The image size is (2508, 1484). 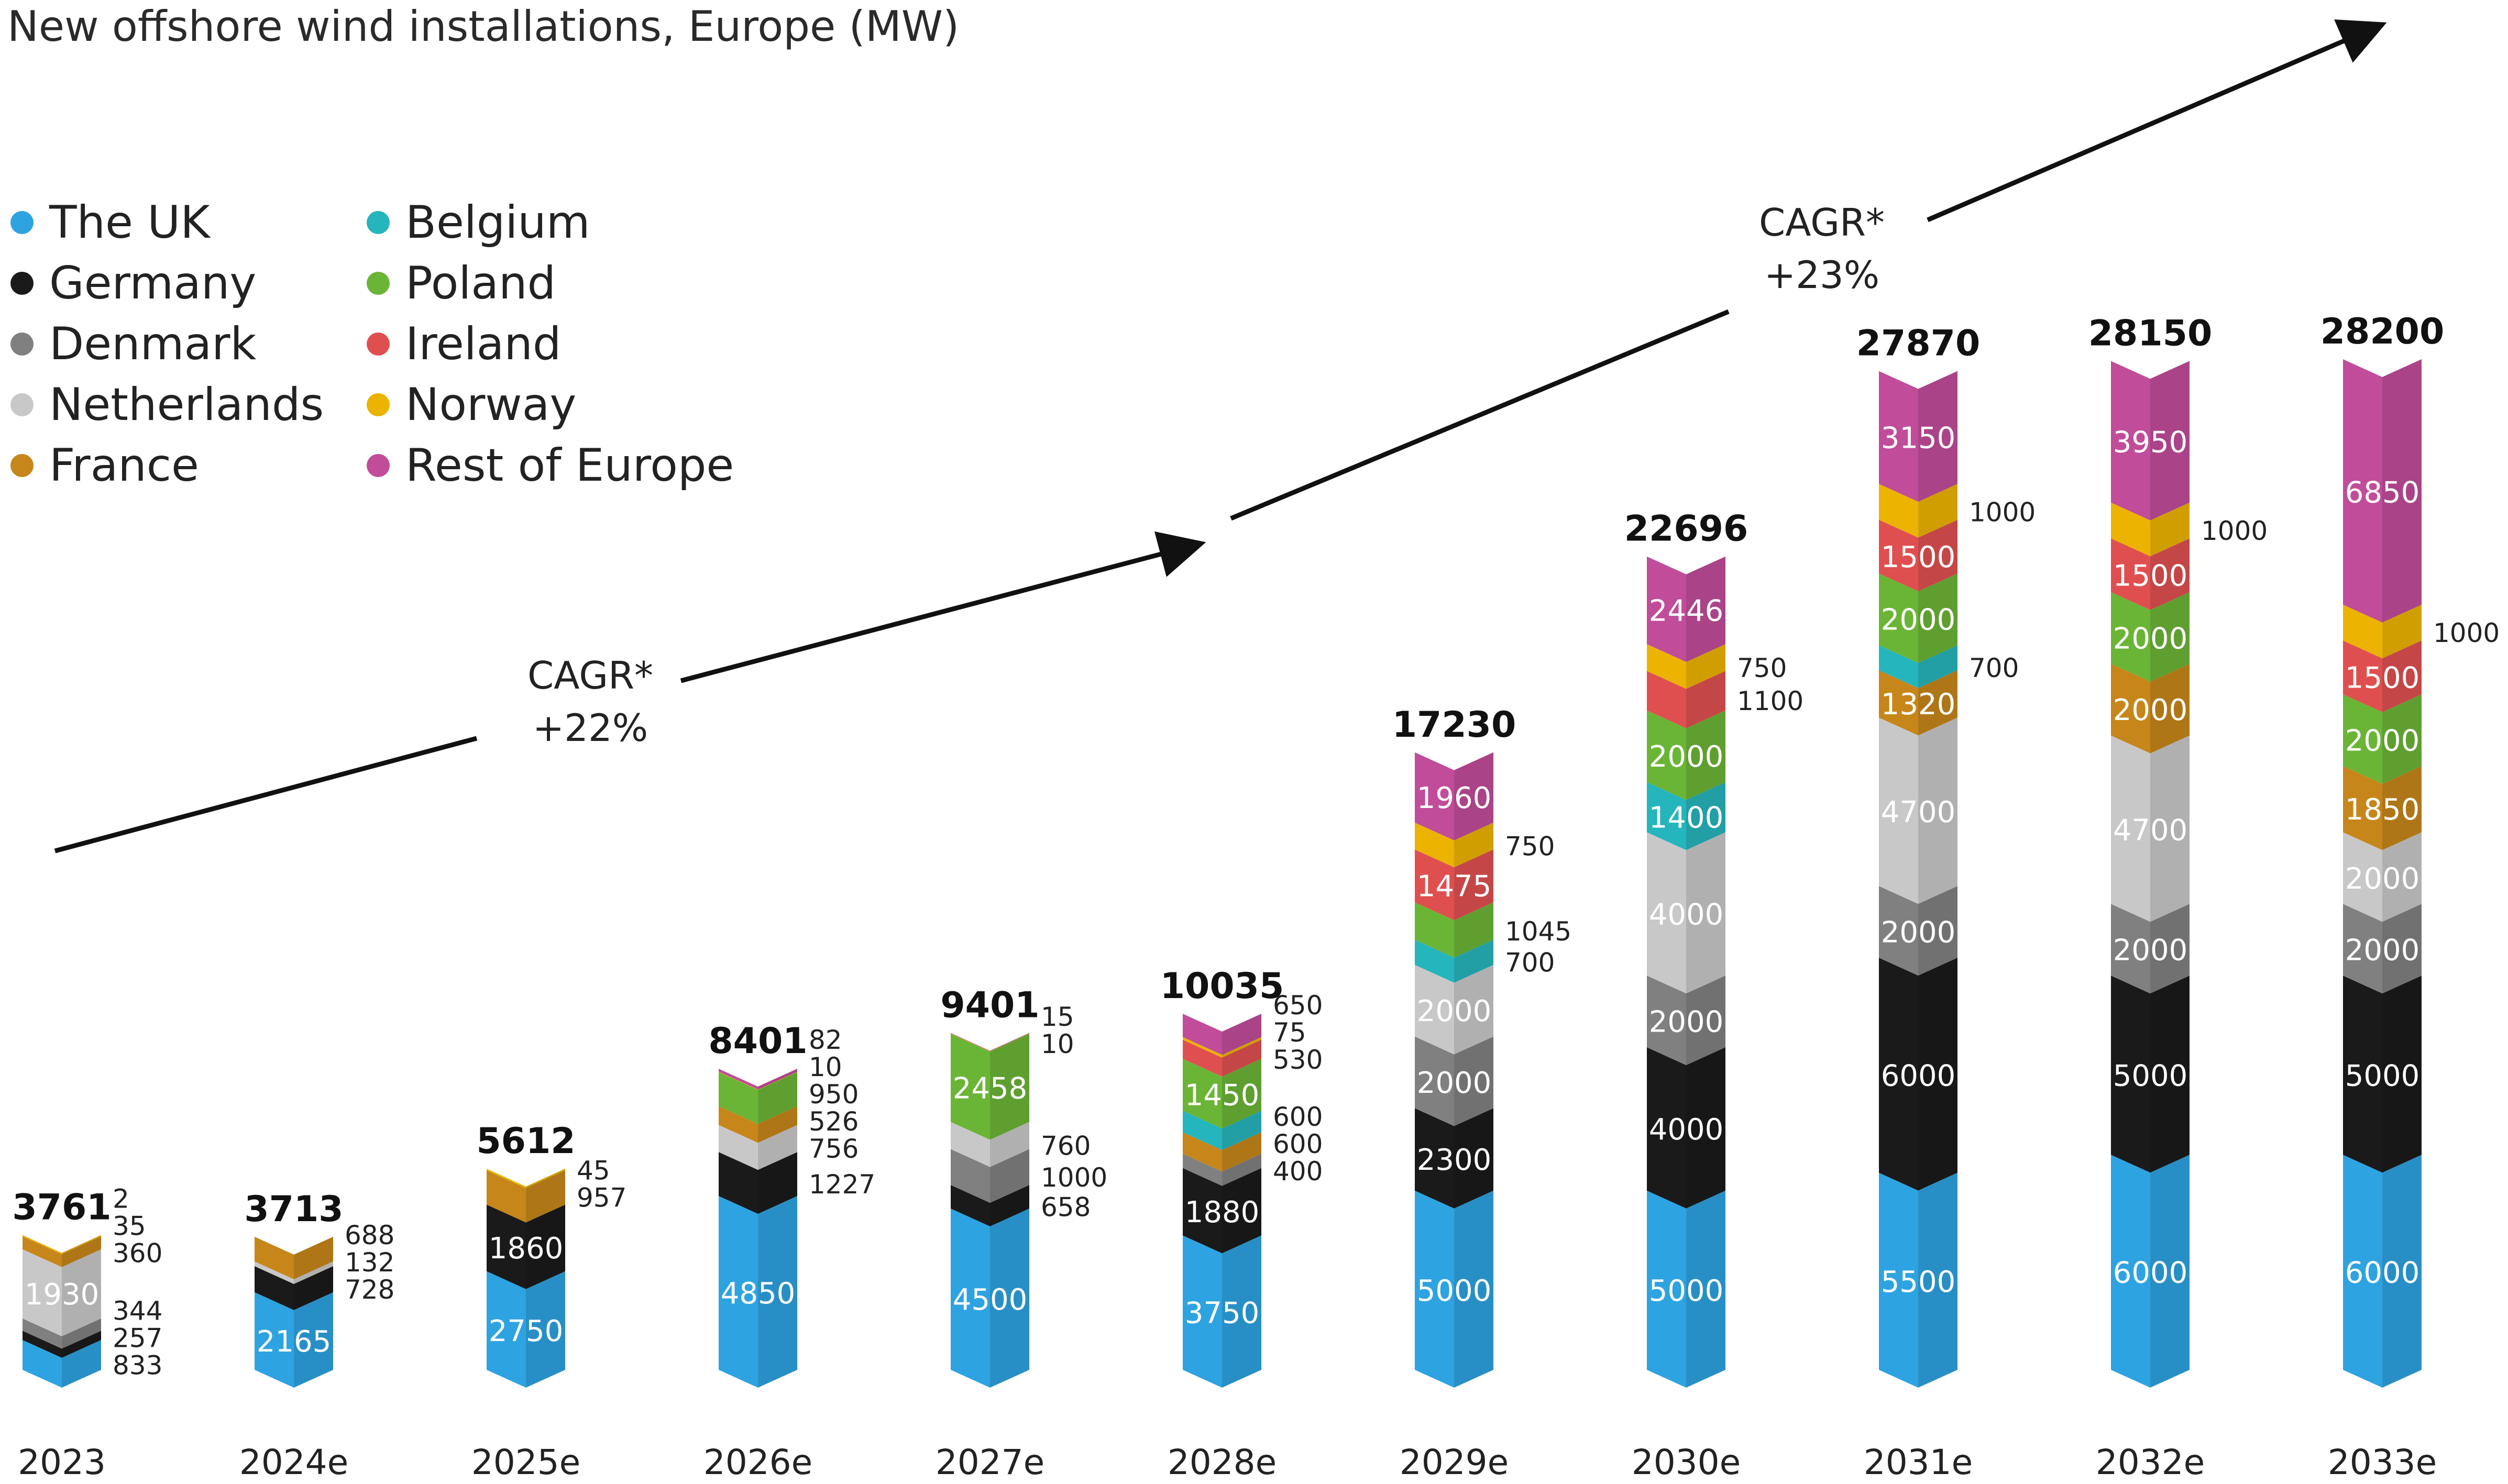 I want to click on bar-total-label: 8401, so click(x=758, y=1041).